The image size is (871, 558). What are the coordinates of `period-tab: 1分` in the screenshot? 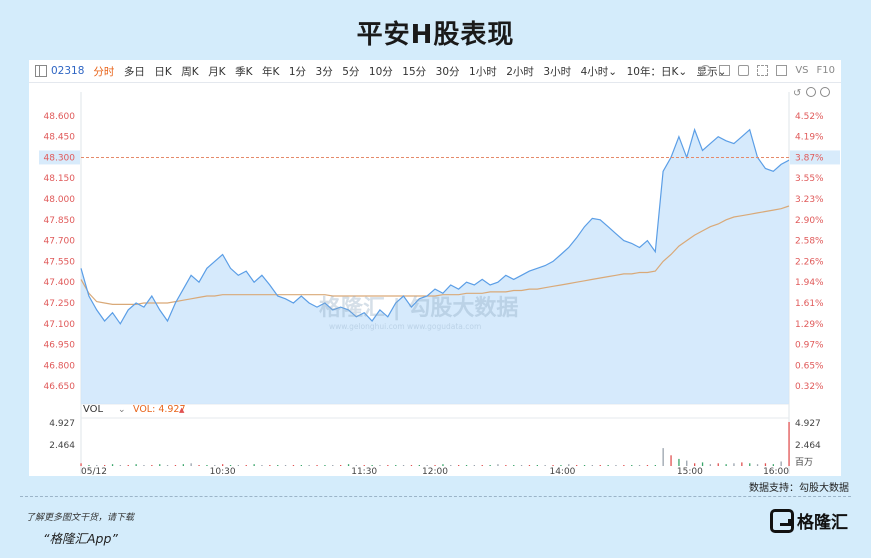 It's located at (297, 71).